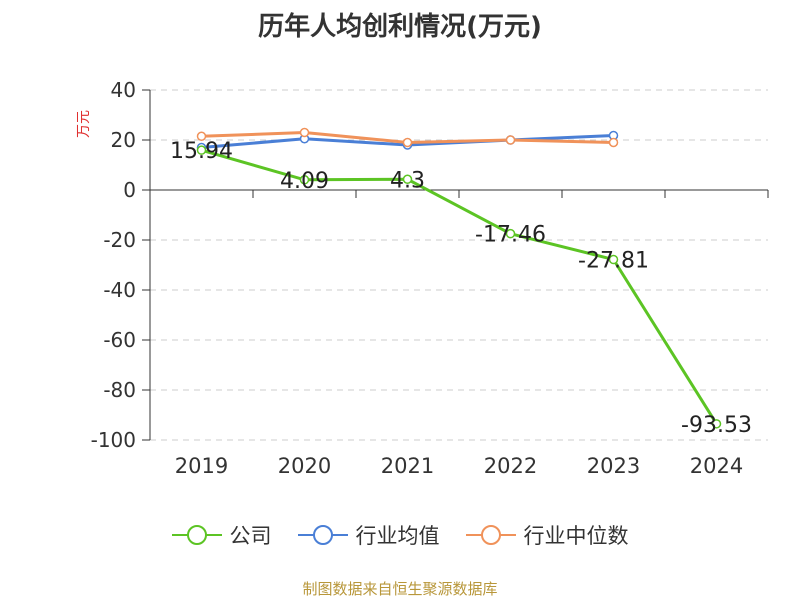 The height and width of the screenshot is (600, 800). Describe the element at coordinates (613, 466) in the screenshot. I see `x-tick-label: 2023` at that location.